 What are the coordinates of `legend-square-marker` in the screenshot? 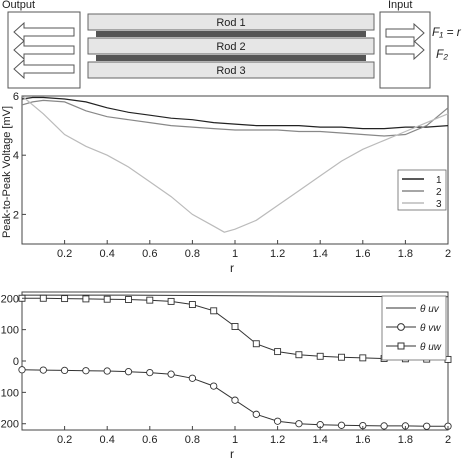 It's located at (401, 346).